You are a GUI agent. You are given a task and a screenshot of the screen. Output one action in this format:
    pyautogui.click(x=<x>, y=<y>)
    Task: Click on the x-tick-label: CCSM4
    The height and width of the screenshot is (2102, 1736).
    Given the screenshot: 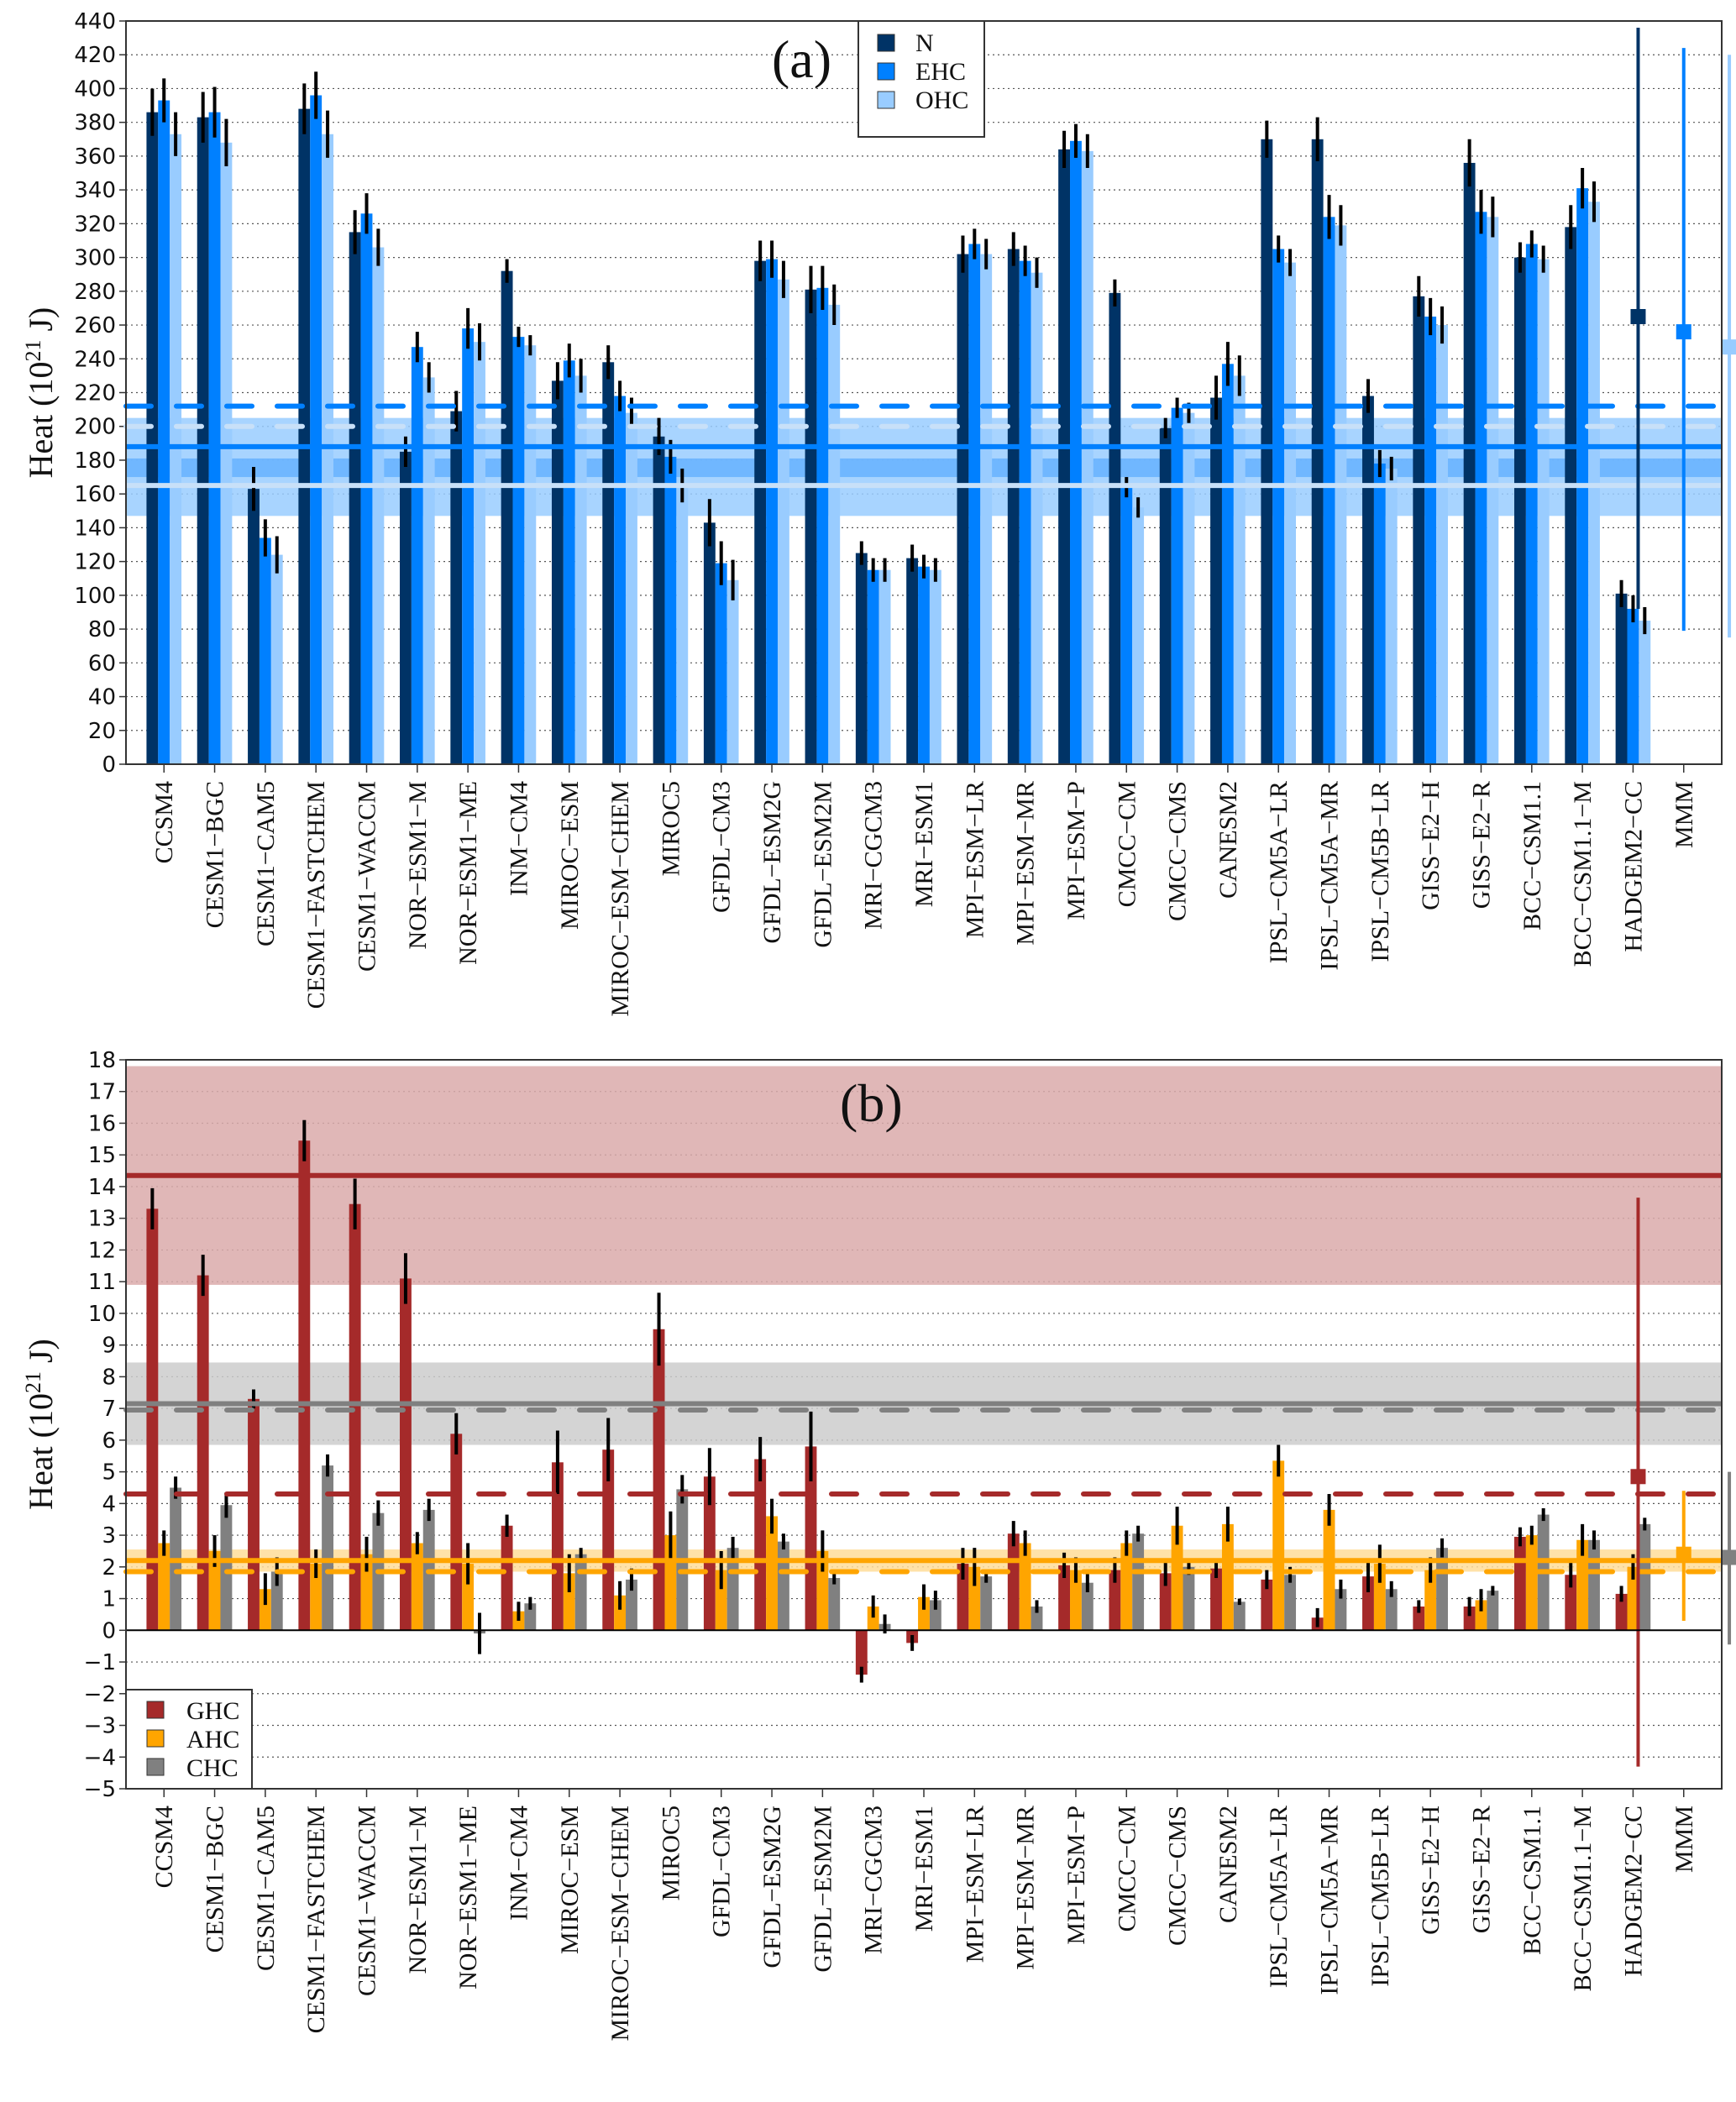 What is the action you would take?
    pyautogui.click(x=164, y=822)
    